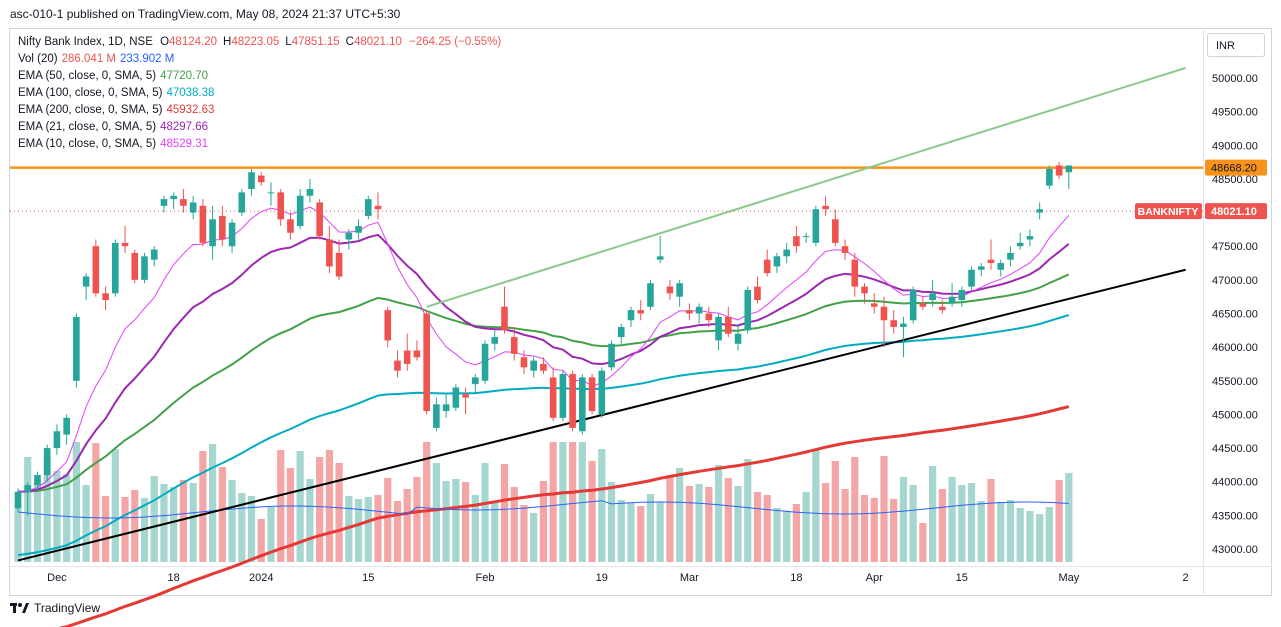 Image resolution: width=1281 pixels, height=627 pixels. Describe the element at coordinates (259, 76) in the screenshot. I see `legend-indicator-row: EMA (50, close, 0, SMA, 5) 47720.70` at that location.